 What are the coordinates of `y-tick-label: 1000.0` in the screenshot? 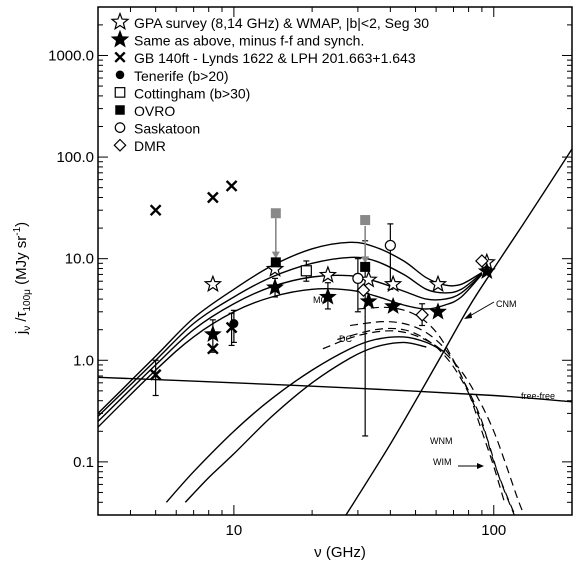 It's located at (71, 55).